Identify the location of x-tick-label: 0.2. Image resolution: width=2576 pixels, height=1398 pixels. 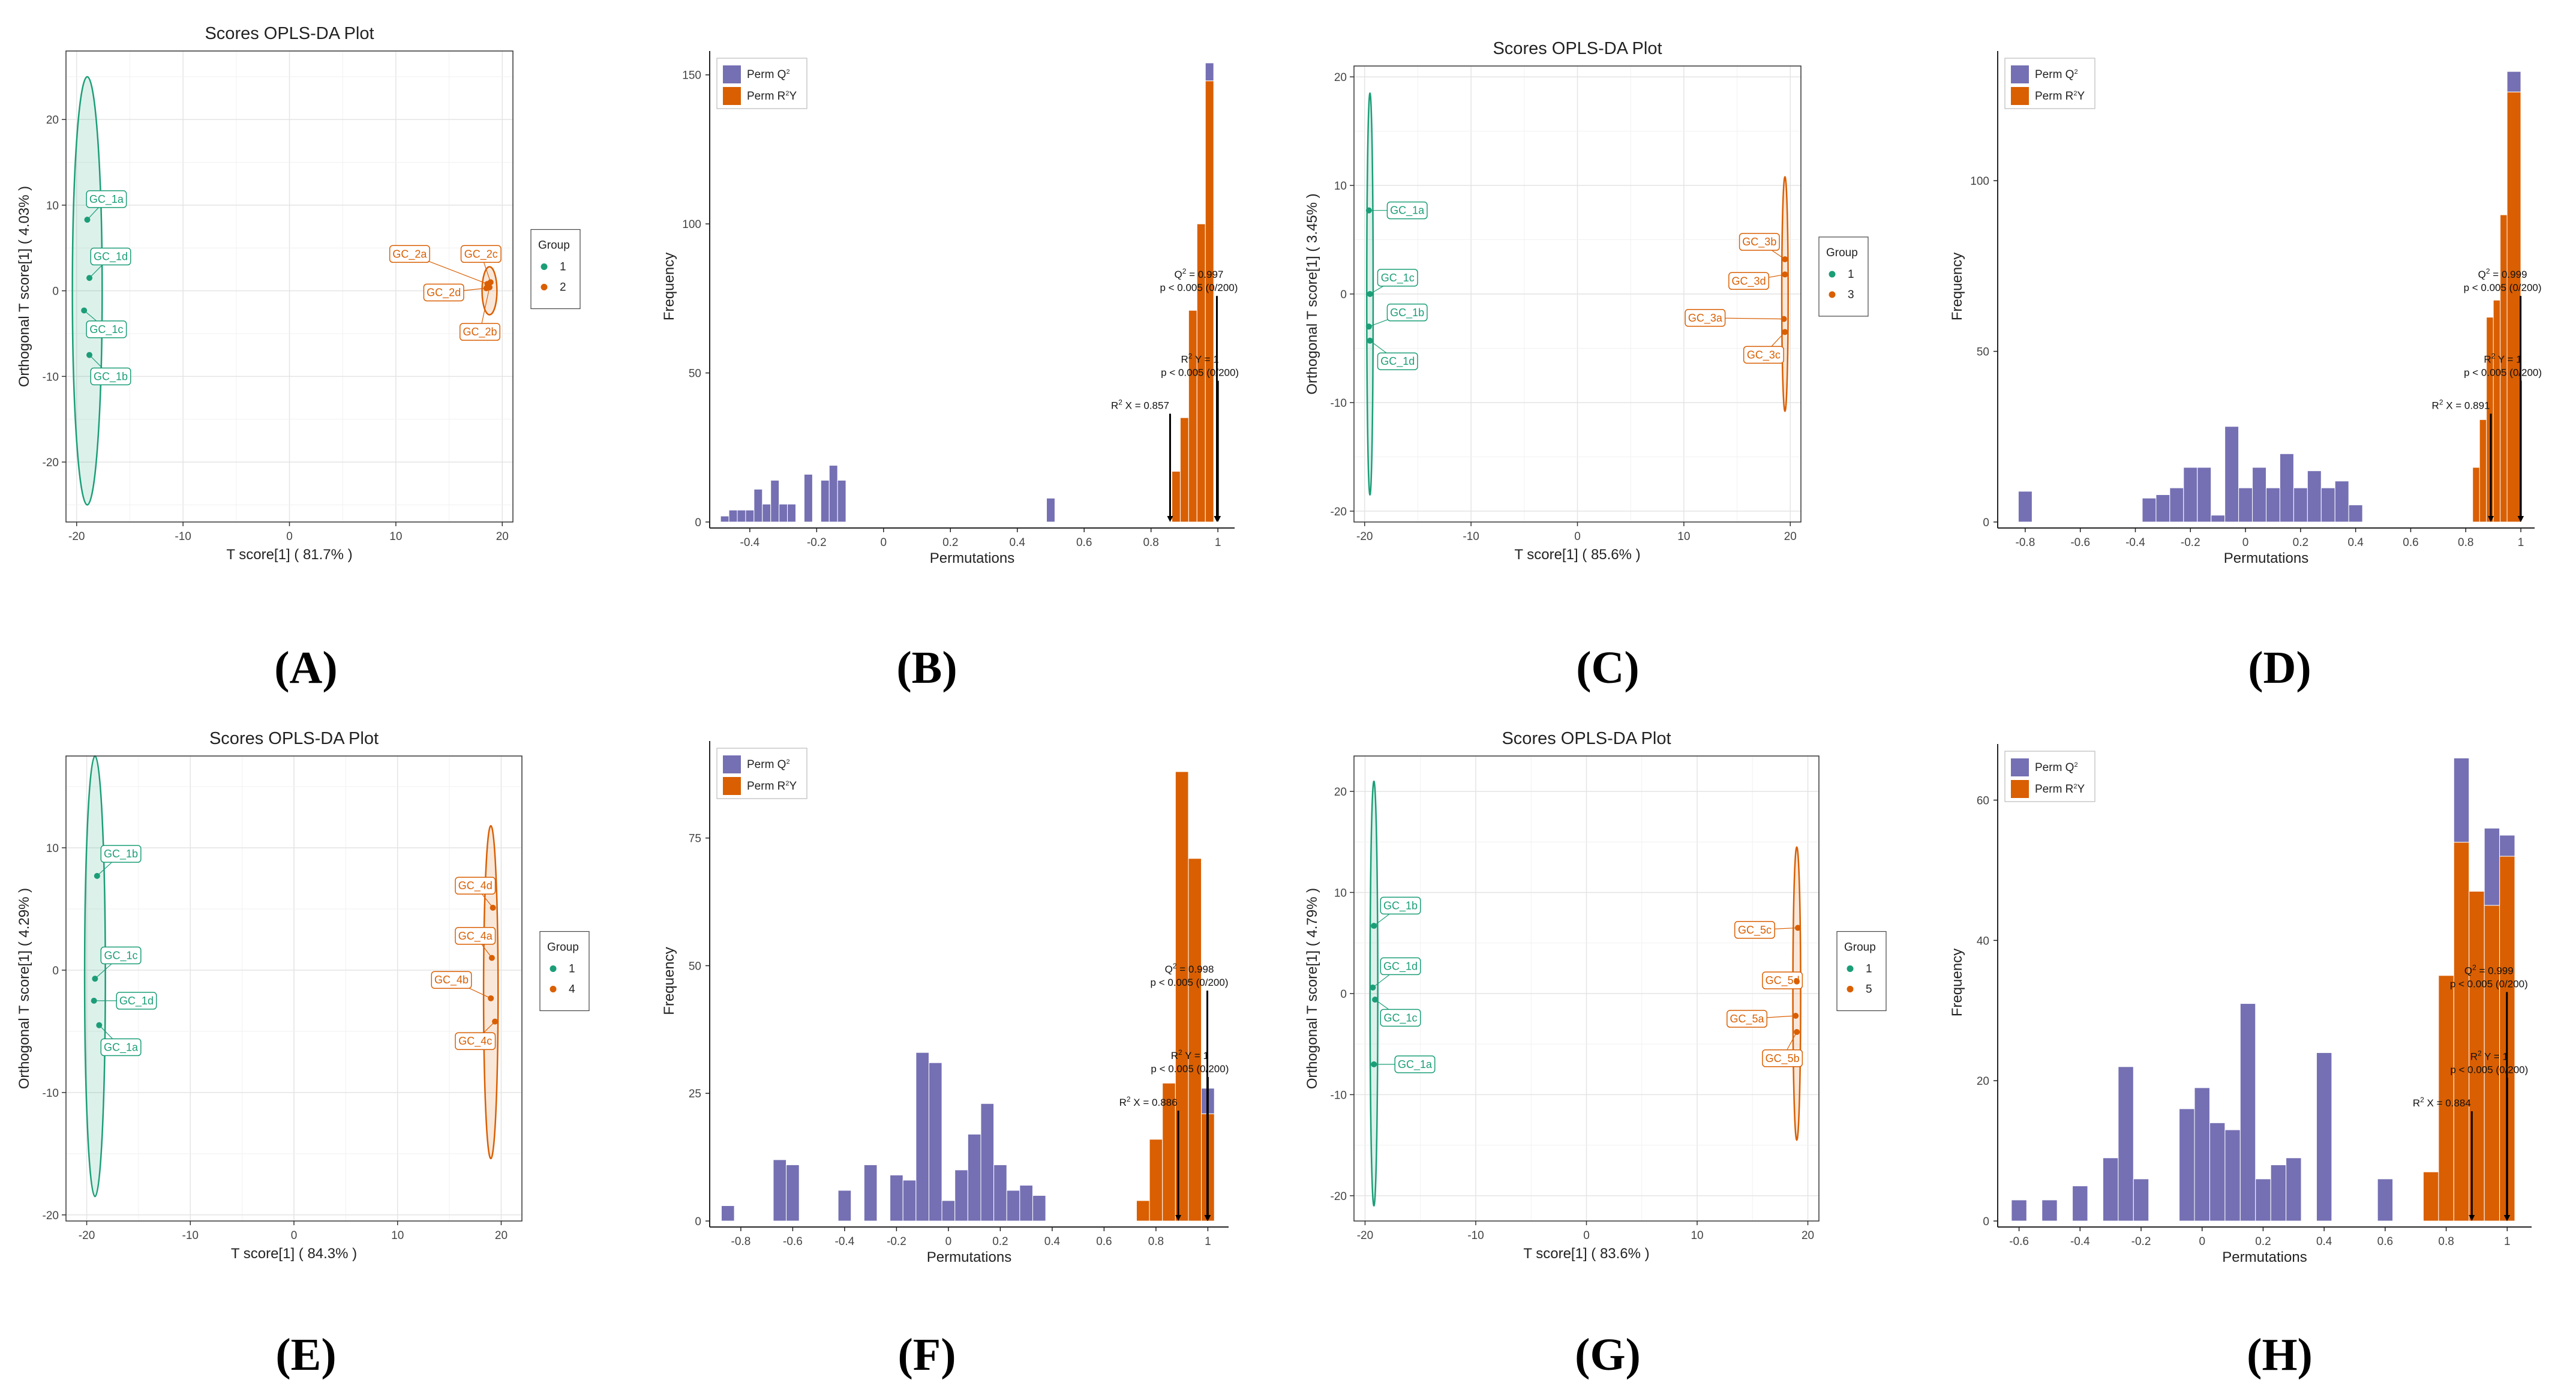
(1000, 1242).